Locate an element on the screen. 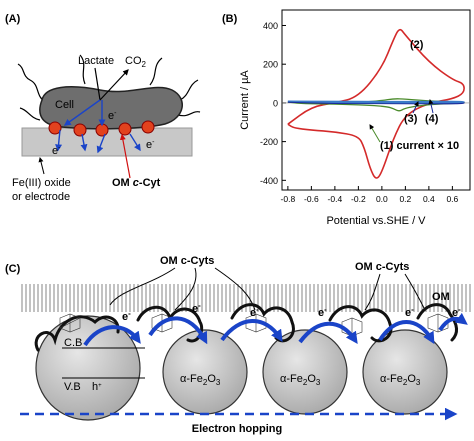 The width and height of the screenshot is (474, 441). hole-label: h+ is located at coordinates (97, 387).